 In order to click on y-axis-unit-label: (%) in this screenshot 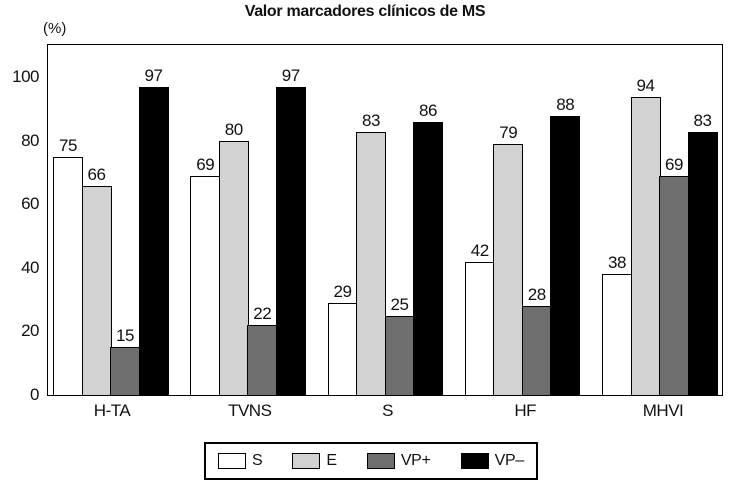, I will do `click(55, 28)`.